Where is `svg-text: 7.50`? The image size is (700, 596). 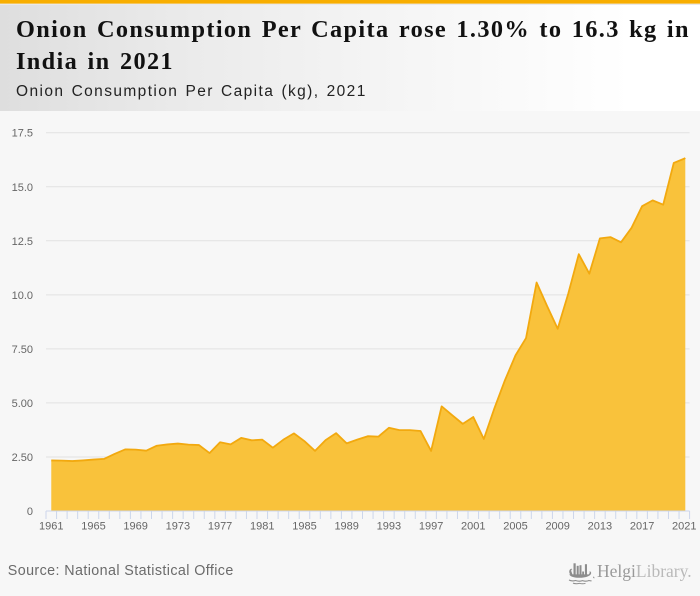 svg-text: 7.50 is located at coordinates (22, 350).